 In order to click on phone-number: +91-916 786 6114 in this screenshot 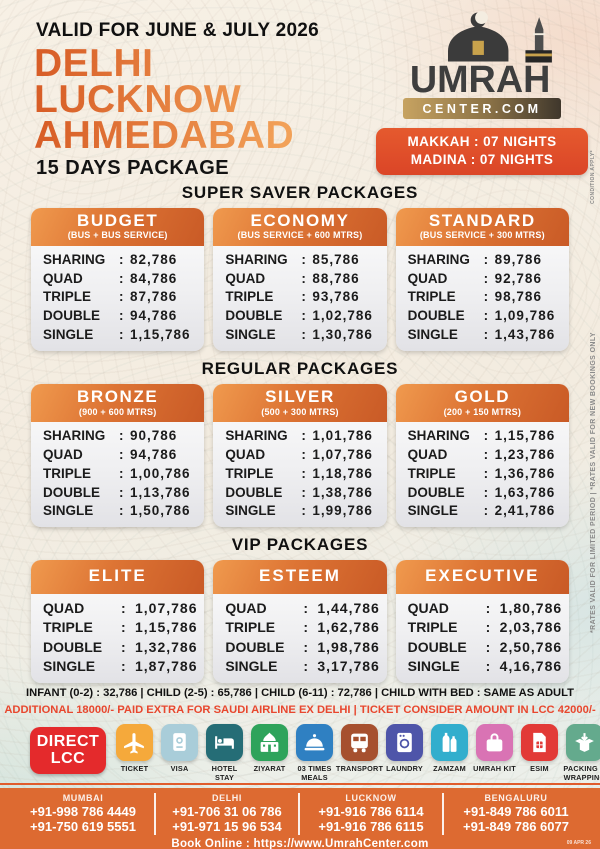, I will do `click(371, 811)`.